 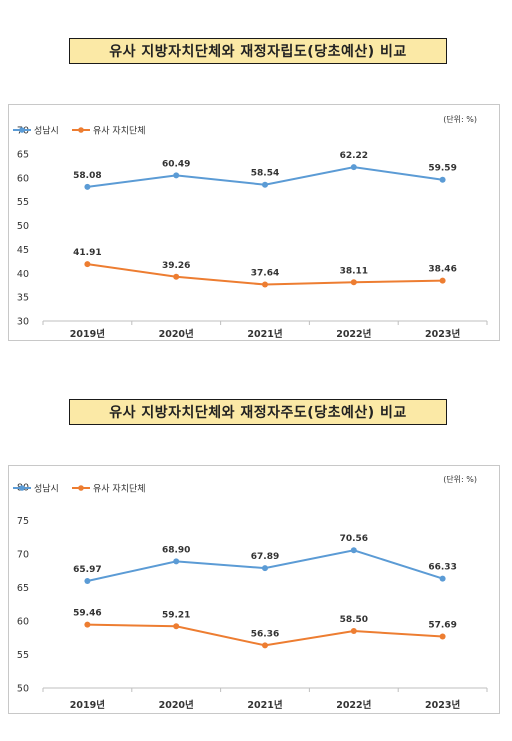 I want to click on data-label: 59.59, so click(x=442, y=169).